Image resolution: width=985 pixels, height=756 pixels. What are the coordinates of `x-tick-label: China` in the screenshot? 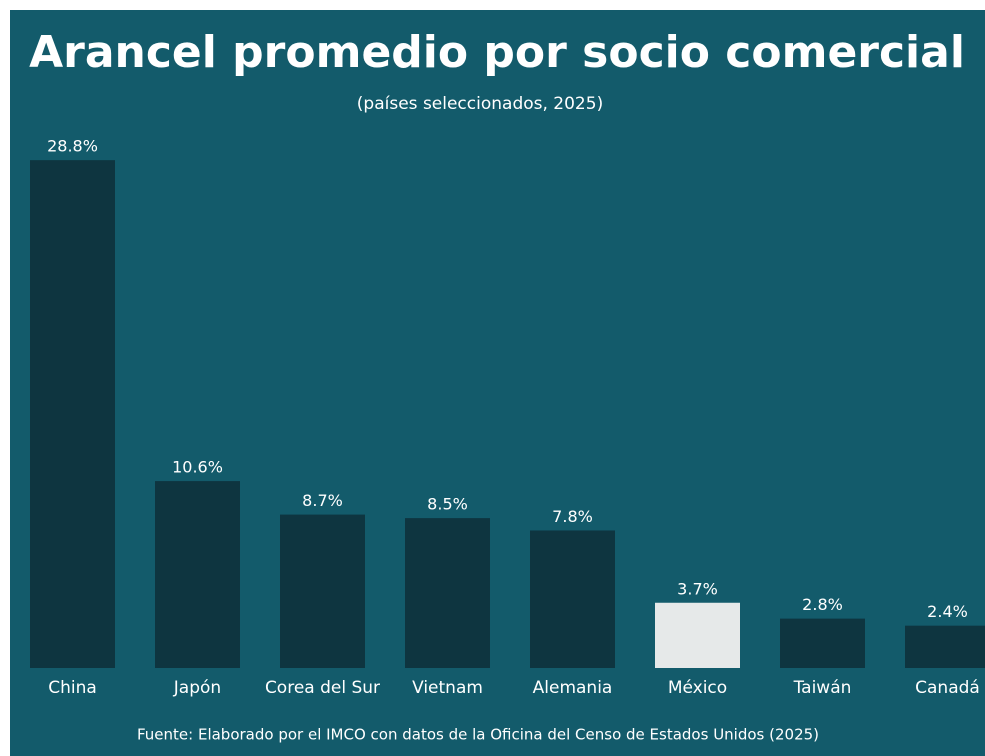 It's located at (72, 688).